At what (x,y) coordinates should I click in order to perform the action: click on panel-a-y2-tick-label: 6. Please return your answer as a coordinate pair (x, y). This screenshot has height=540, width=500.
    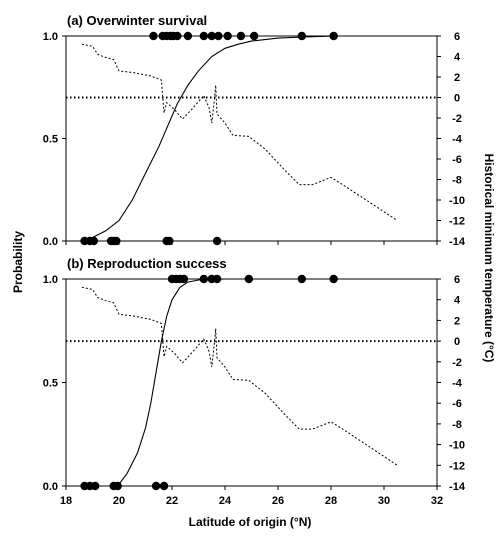
    Looking at the image, I should click on (457, 37).